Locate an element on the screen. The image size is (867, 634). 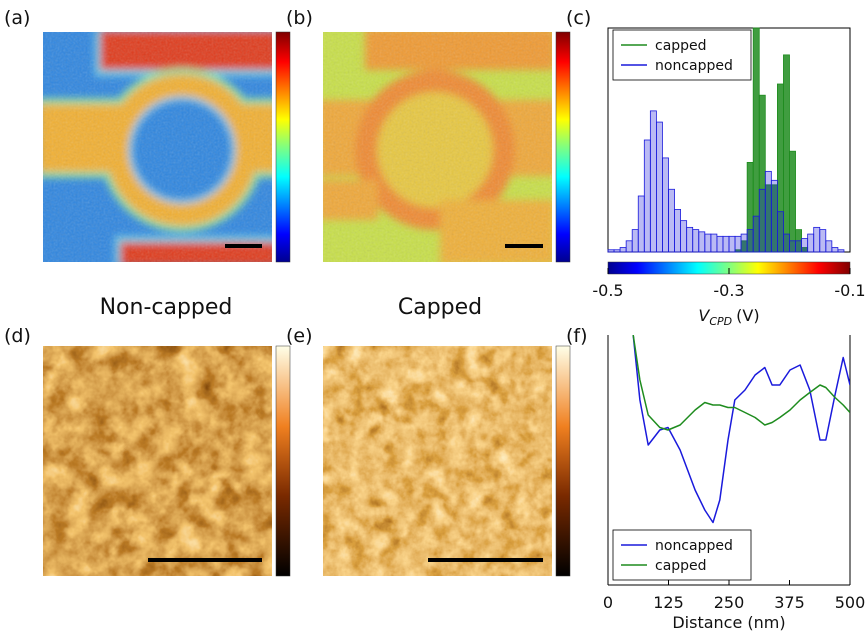
x-tick-label: 375 is located at coordinates (789, 602).